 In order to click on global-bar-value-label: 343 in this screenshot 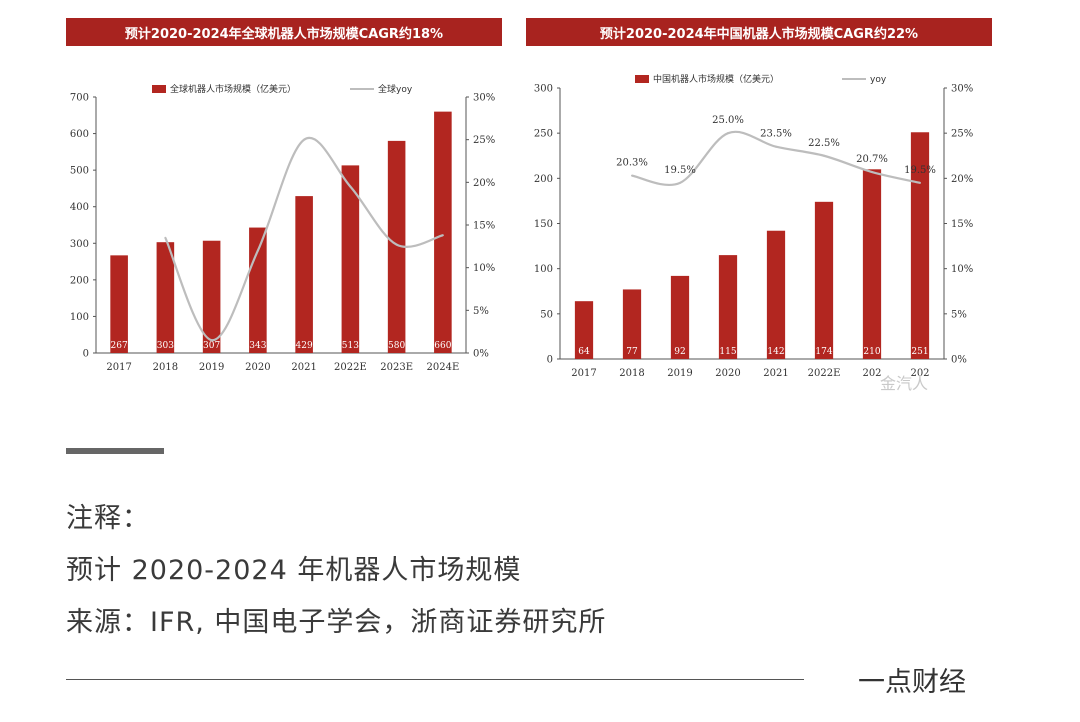, I will do `click(257, 346)`.